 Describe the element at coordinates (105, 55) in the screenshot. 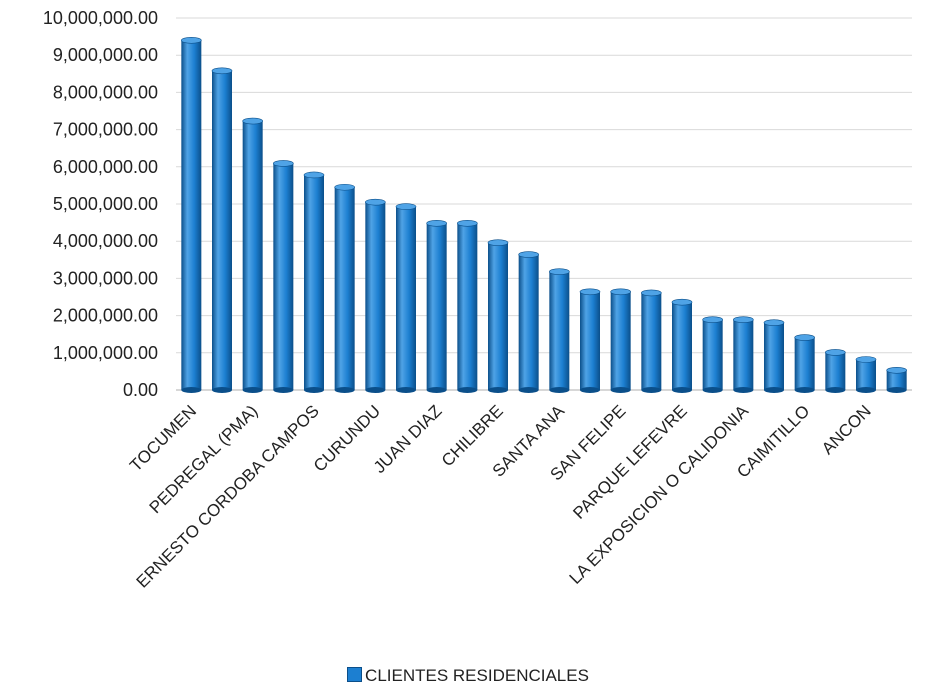

I see `y-tick-label: 9,000,000.00` at that location.